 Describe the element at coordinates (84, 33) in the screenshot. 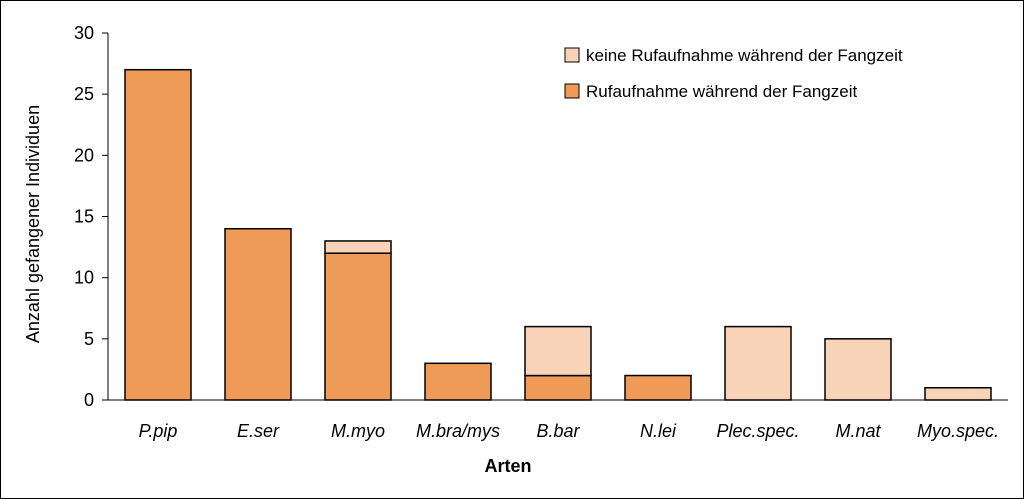

I see `y-tick-label: 30` at that location.